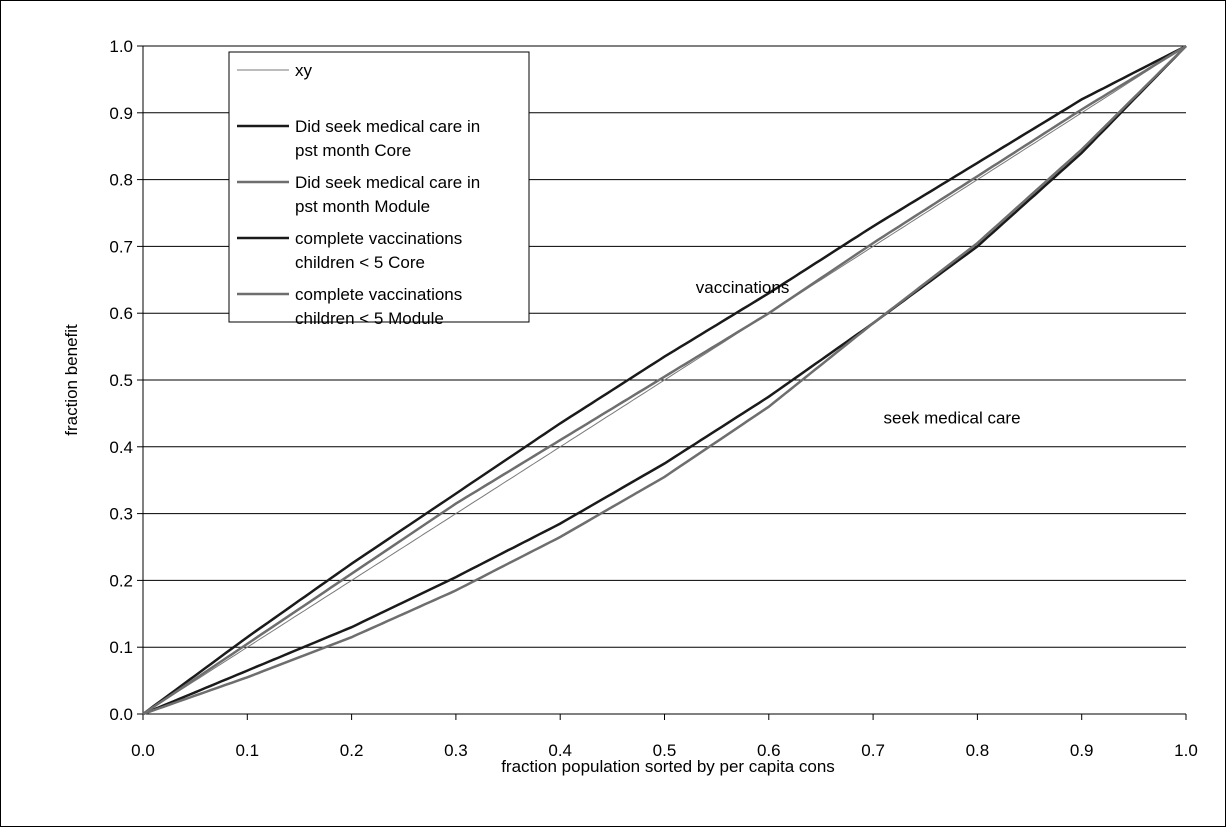 This screenshot has height=827, width=1226. Describe the element at coordinates (665, 750) in the screenshot. I see `x-tick-label: 0.5` at that location.